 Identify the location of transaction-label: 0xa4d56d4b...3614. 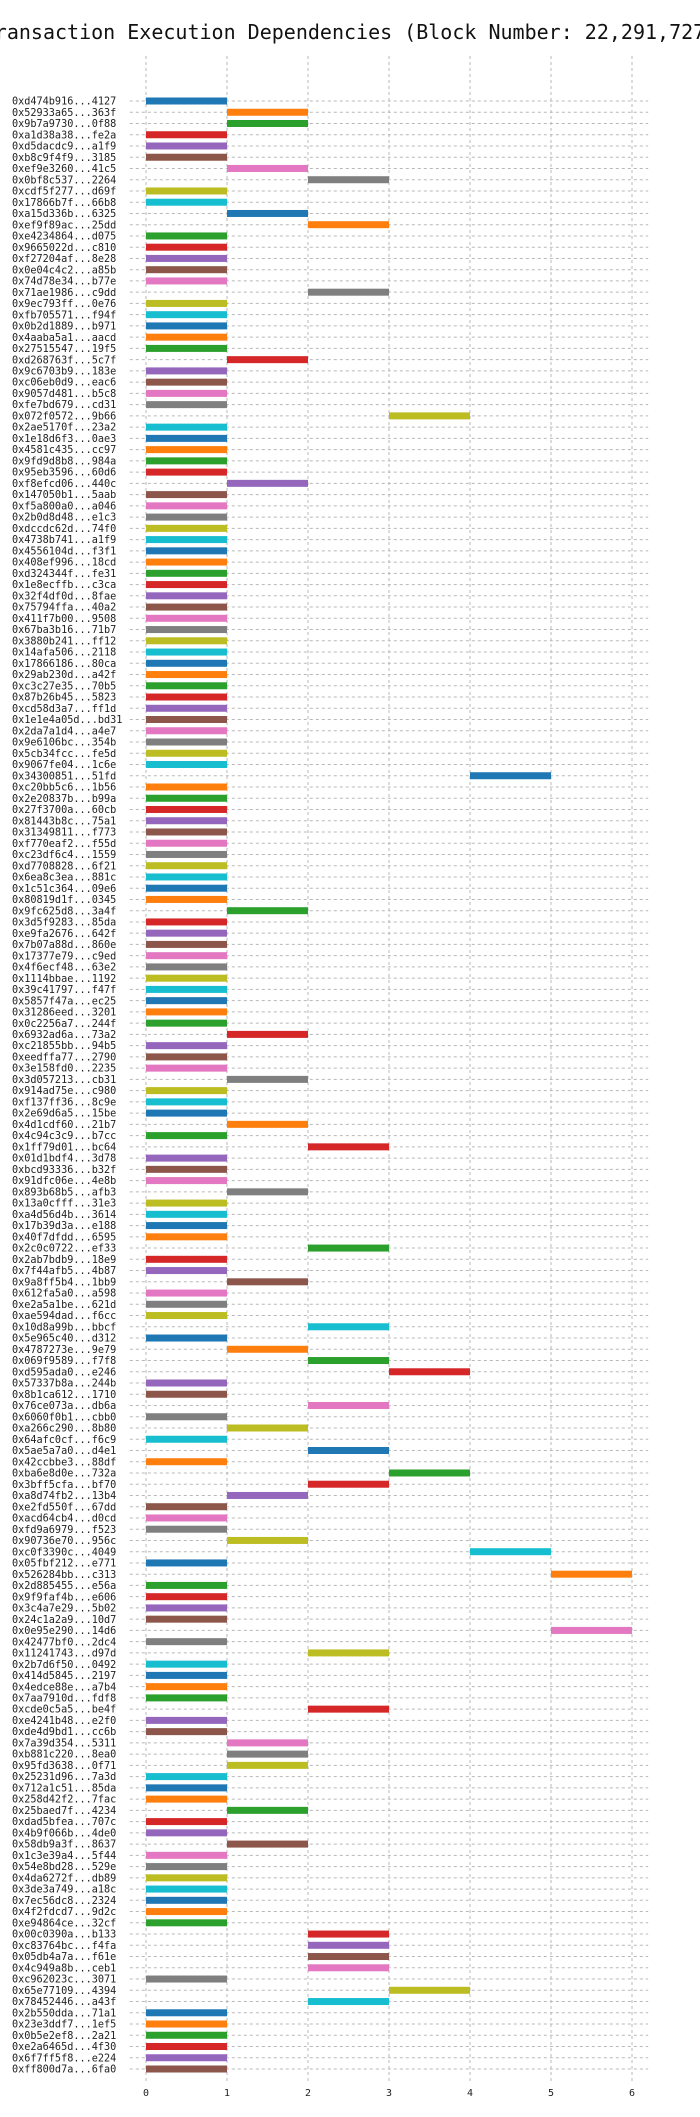
(64, 1215).